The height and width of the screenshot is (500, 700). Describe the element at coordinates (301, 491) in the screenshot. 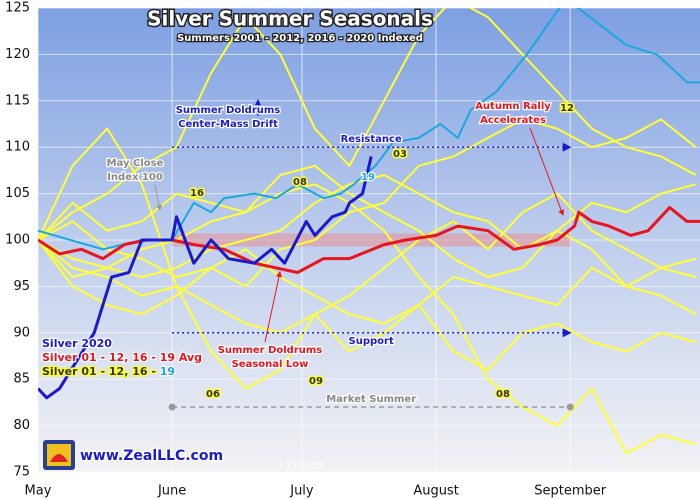

I see `x-tick-label: July` at that location.